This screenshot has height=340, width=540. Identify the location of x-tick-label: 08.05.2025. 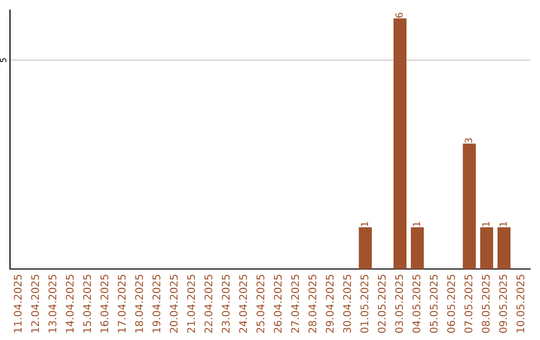
(486, 303).